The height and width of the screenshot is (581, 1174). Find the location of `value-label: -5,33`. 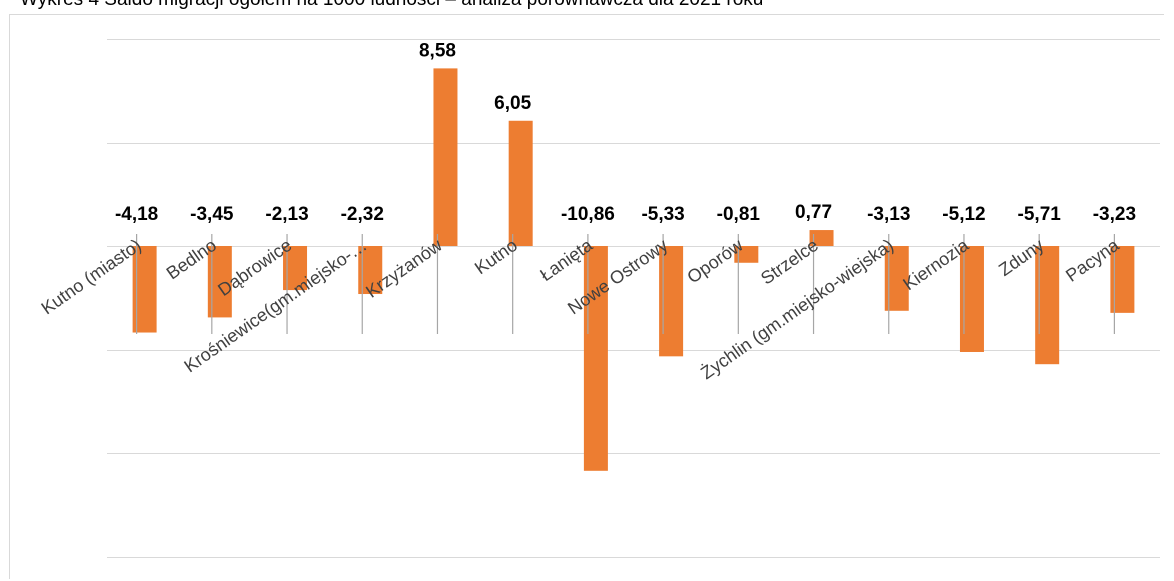

value-label: -5,33 is located at coordinates (662, 214).